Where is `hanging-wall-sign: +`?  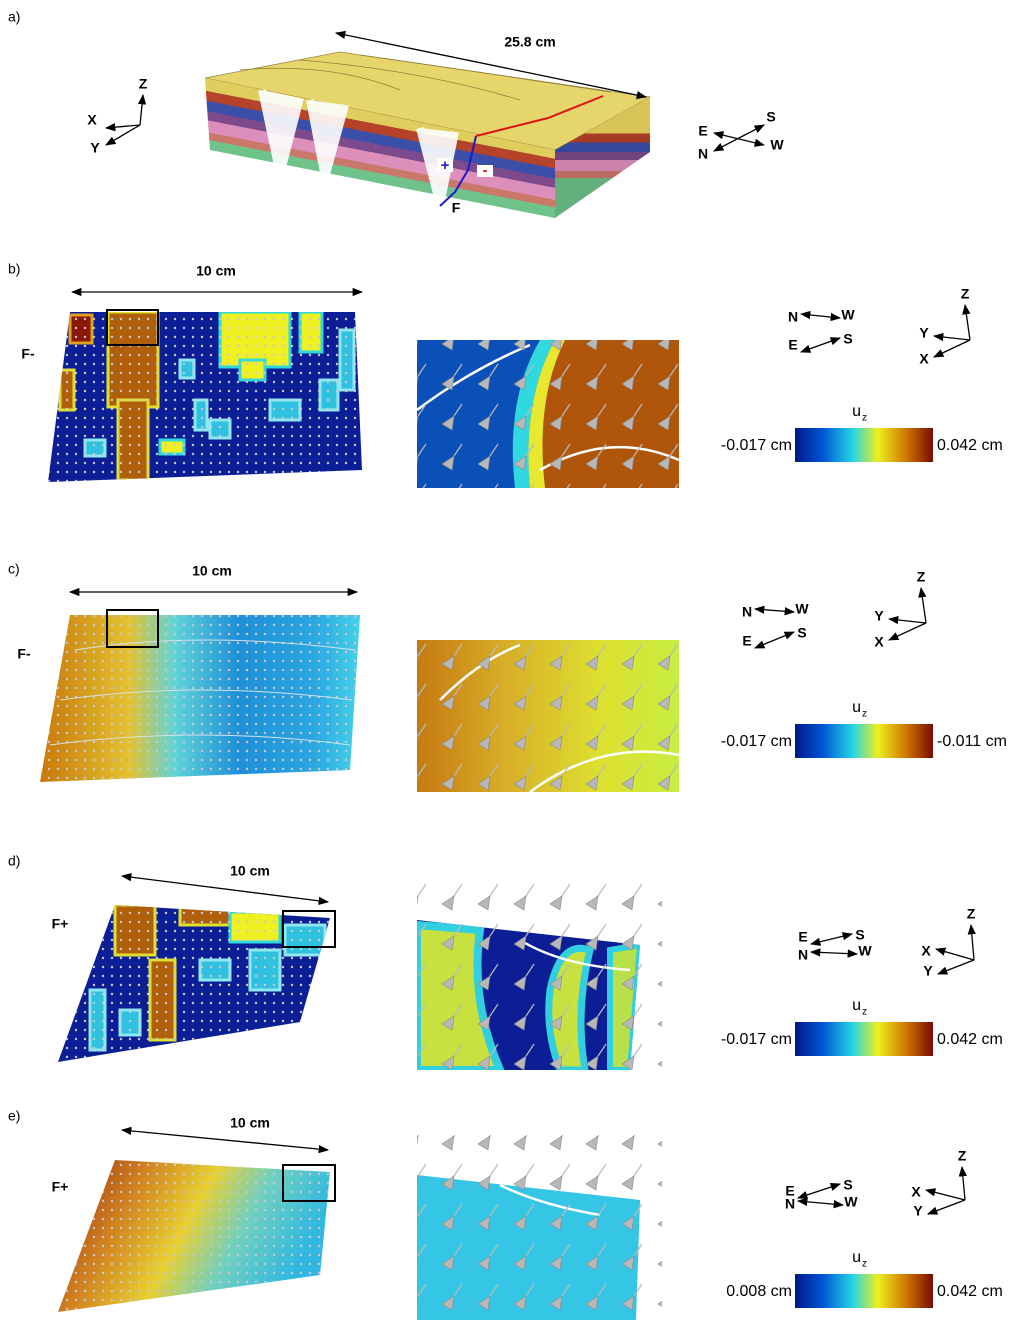 hanging-wall-sign: + is located at coordinates (445, 165).